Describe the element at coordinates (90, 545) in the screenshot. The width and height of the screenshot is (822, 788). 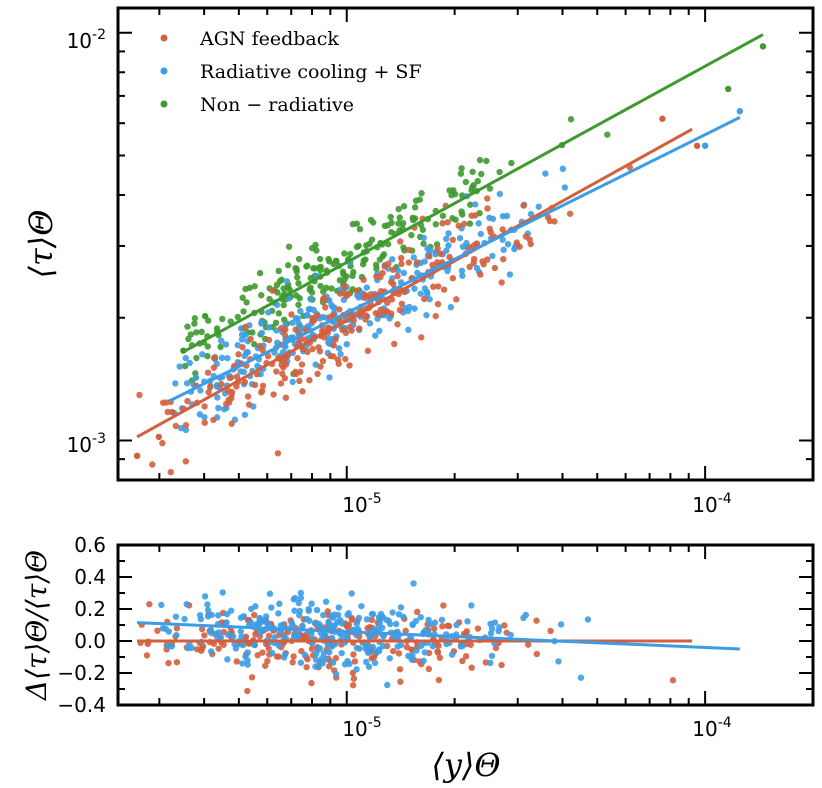
I see `residual-ytick-label: 0.6` at that location.